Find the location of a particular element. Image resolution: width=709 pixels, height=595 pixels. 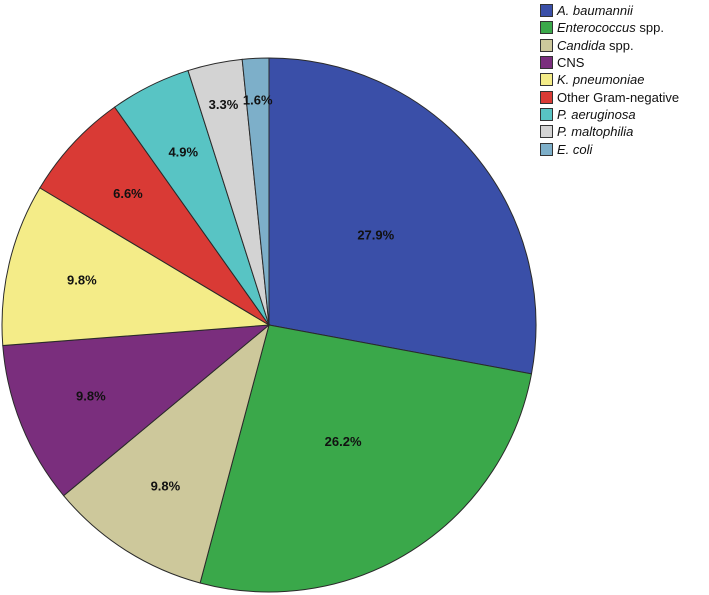

legend-label: A. baumannii is located at coordinates (595, 10).